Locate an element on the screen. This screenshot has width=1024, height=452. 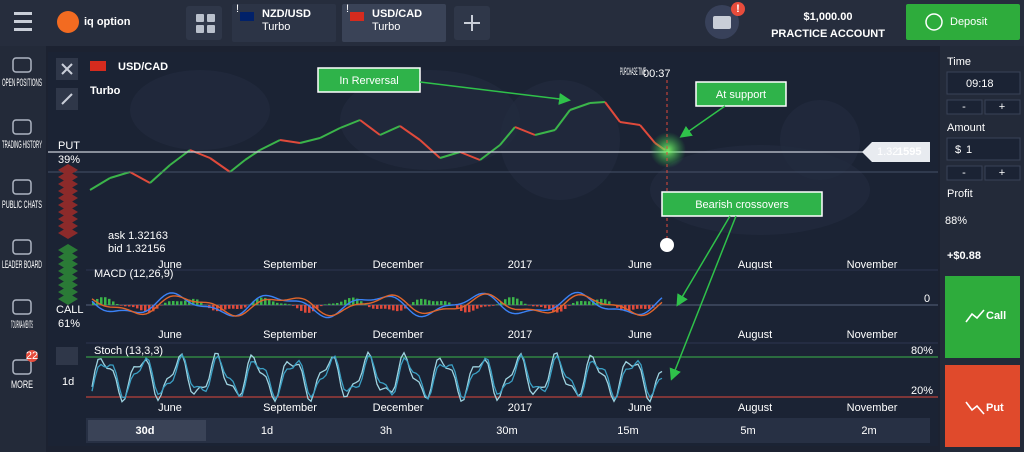
sidebar-item: PUBLIC CHATS is located at coordinates (22, 205).